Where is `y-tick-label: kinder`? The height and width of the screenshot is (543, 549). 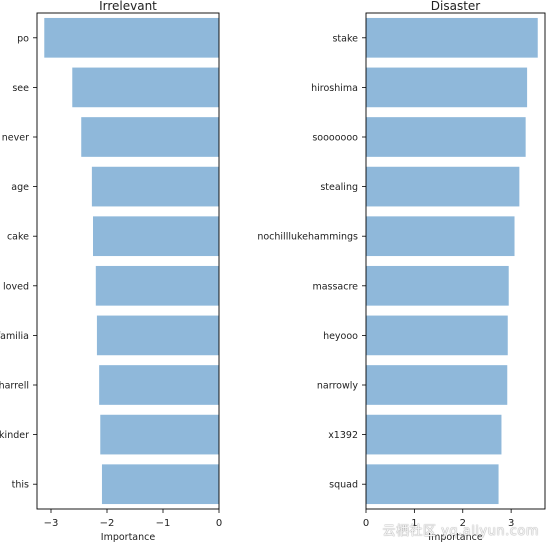
y-tick-label: kinder is located at coordinates (14, 435).